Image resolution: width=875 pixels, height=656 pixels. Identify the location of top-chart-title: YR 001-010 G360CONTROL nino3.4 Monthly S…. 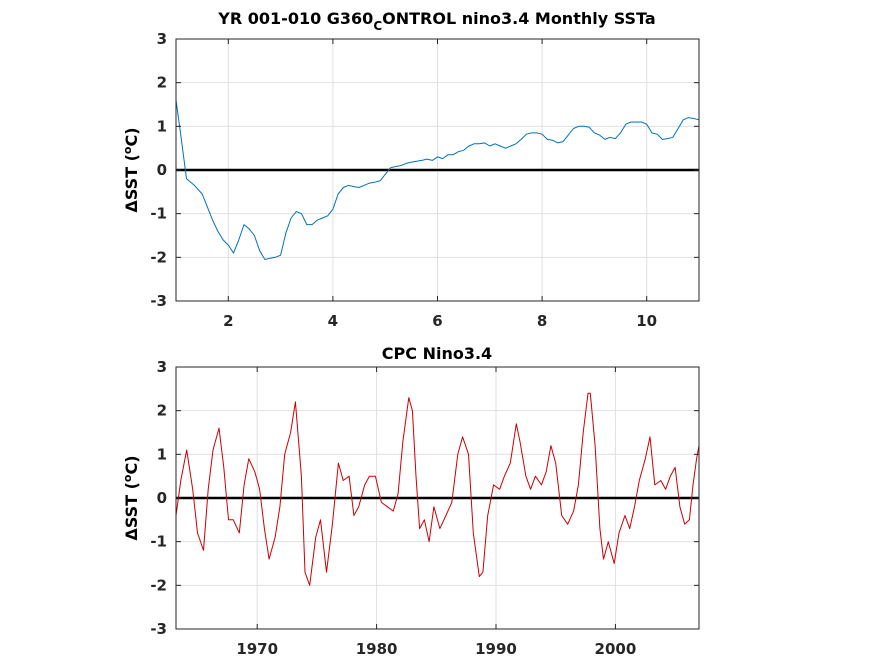
(436, 21).